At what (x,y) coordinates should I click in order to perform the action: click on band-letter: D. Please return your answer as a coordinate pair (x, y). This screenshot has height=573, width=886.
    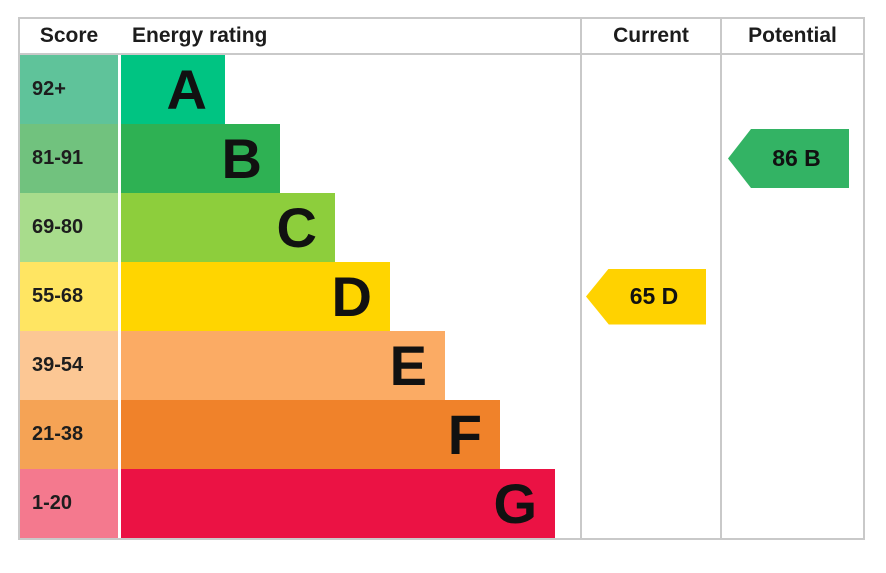
    Looking at the image, I should click on (351, 296).